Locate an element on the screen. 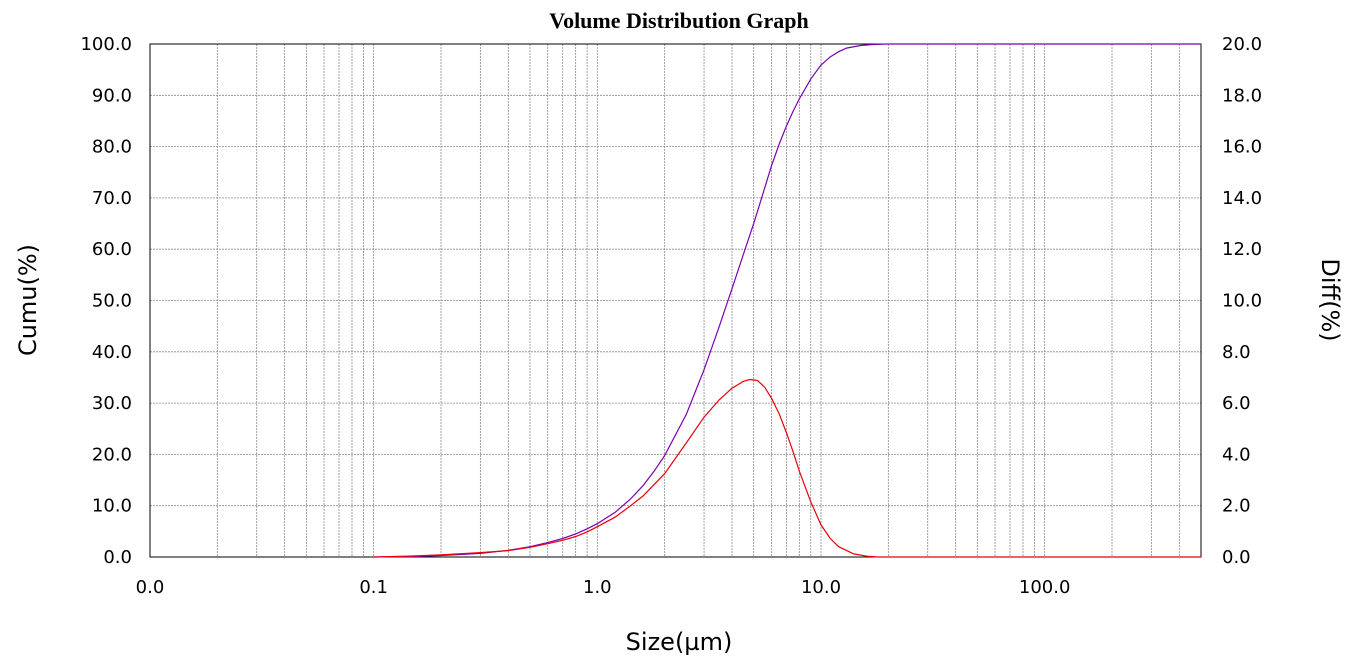 The width and height of the screenshot is (1358, 661). x-tick-label: 1.0 is located at coordinates (597, 587).